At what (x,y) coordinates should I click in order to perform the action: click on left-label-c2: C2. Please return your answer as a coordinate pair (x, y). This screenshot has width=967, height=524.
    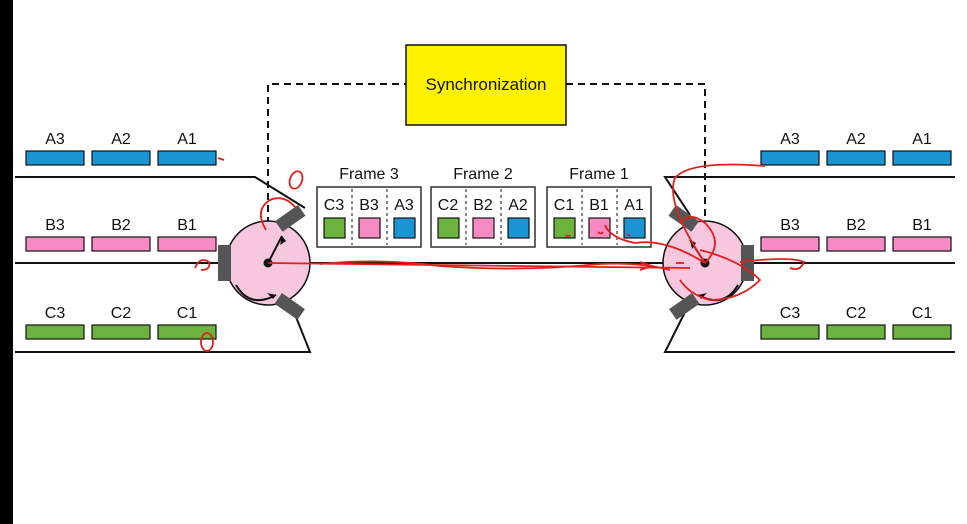
    Looking at the image, I should click on (121, 313).